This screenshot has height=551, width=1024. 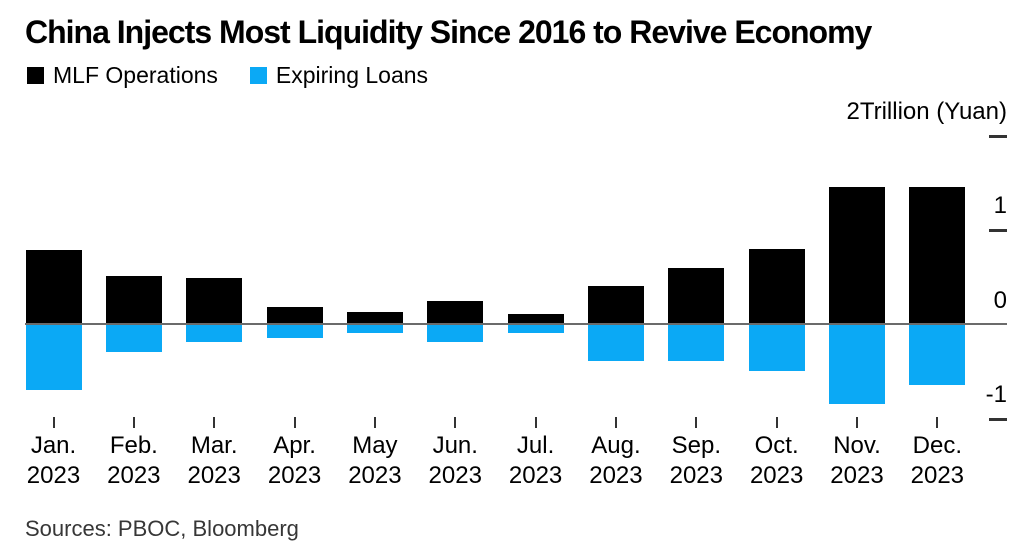 I want to click on y-label--1: -1, so click(x=996, y=394).